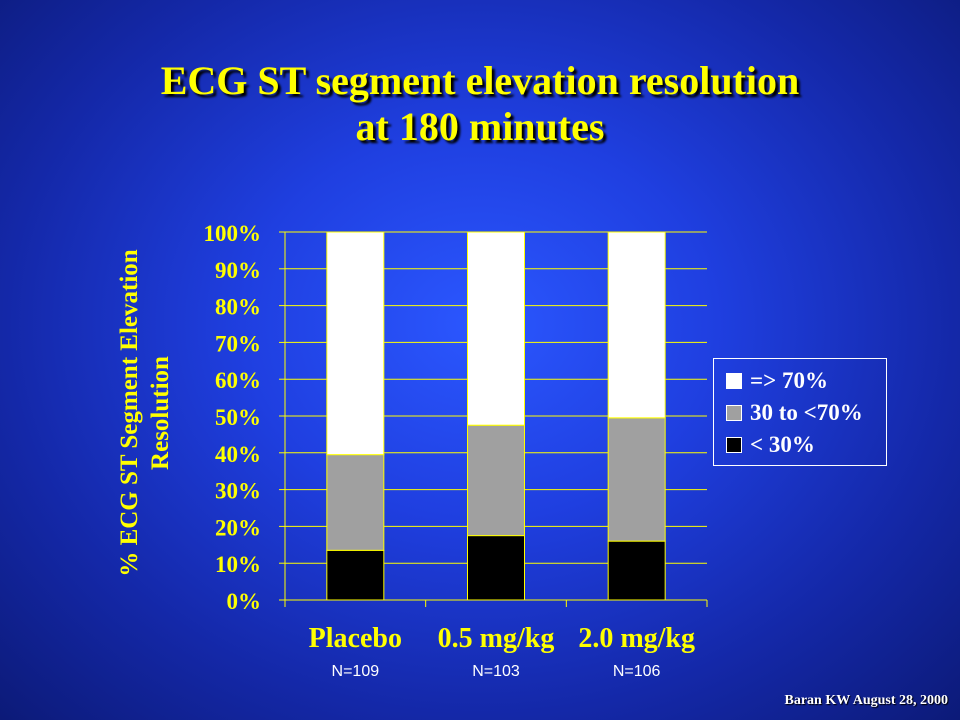 This screenshot has width=960, height=720. What do you see at coordinates (782, 444) in the screenshot?
I see `legend-label-low: < 30%` at bounding box center [782, 444].